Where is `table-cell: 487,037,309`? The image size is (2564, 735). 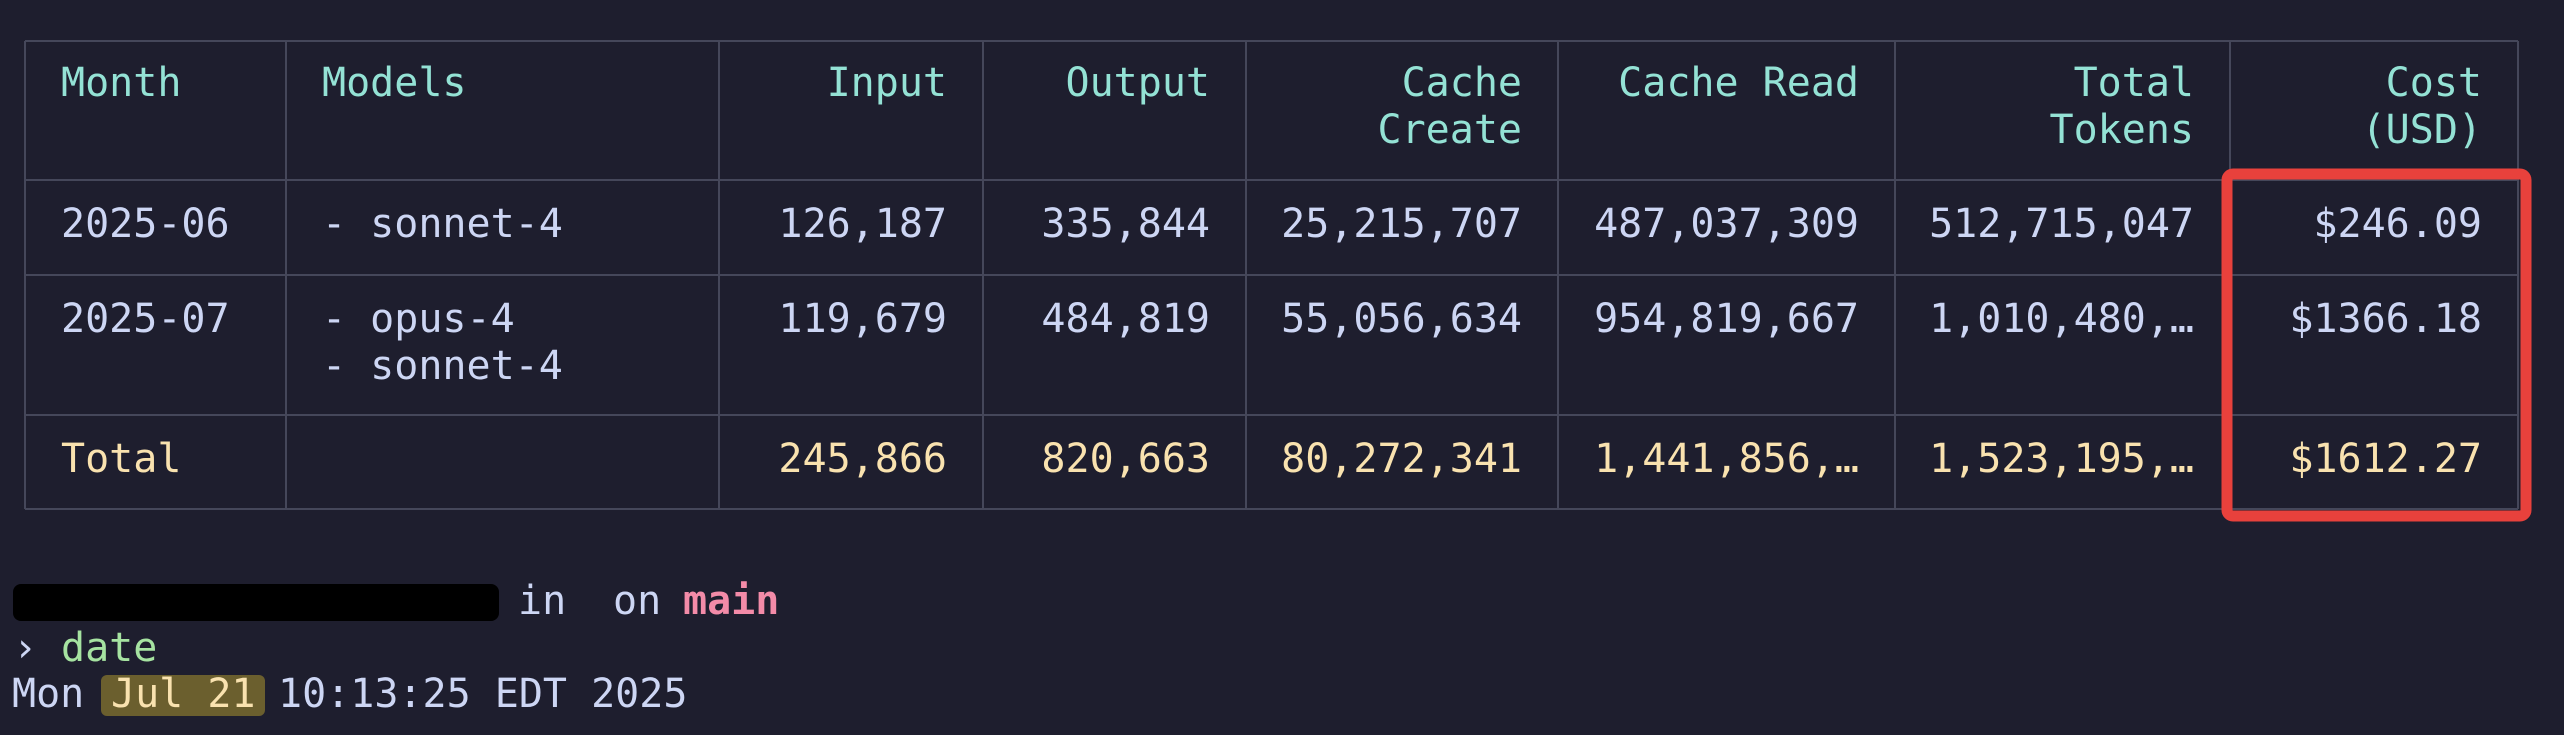
table-cell: 487,037,309 is located at coordinates (1726, 224).